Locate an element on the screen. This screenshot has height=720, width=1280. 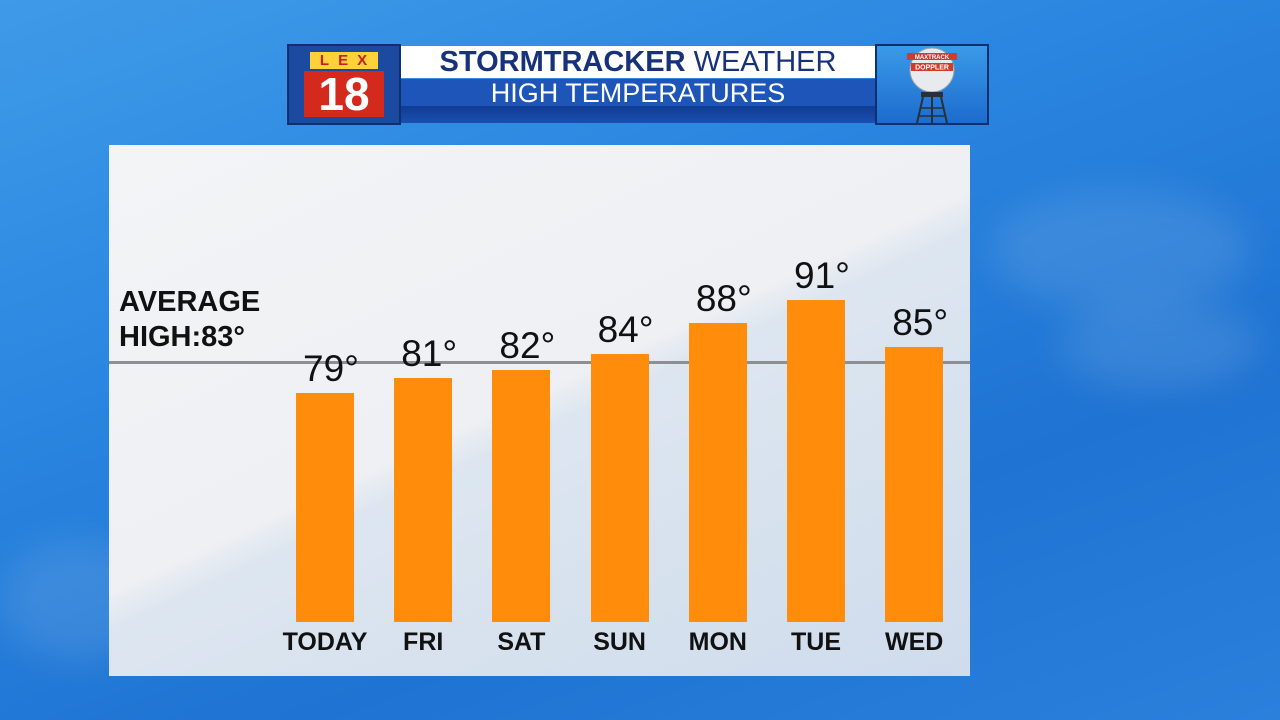
category-label-today: TODAY is located at coordinates (325, 642).